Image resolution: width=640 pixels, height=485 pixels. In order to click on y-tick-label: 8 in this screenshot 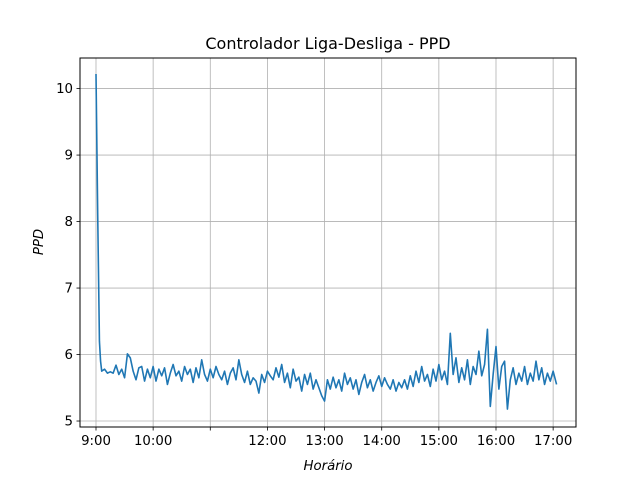, I will do `click(69, 222)`.